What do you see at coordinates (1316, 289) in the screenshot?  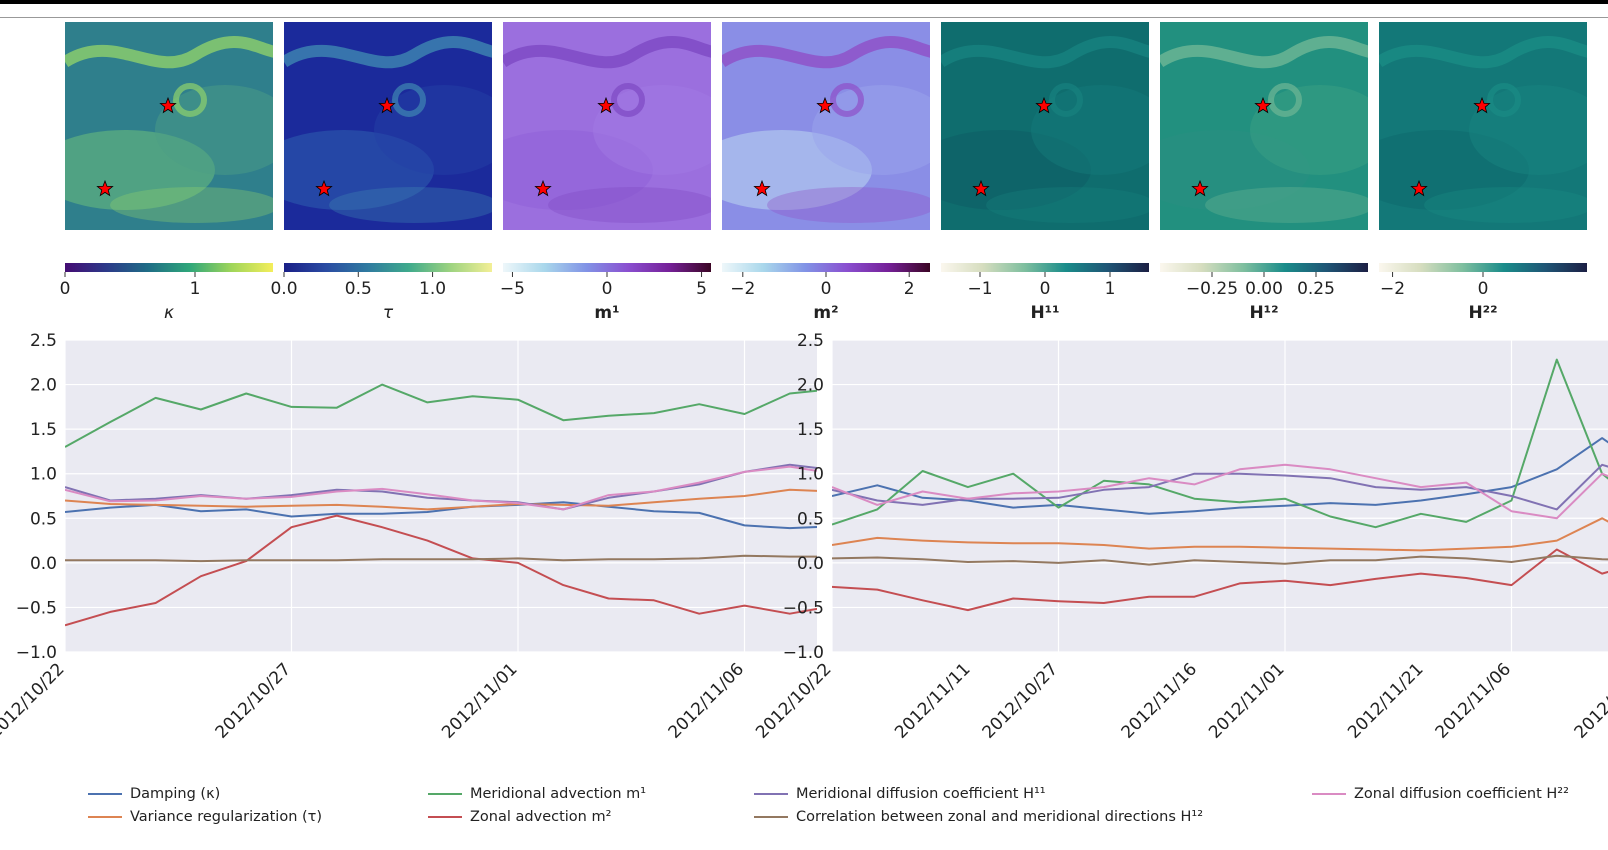 I see `colorbar-tick-label: 0.25` at bounding box center [1316, 289].